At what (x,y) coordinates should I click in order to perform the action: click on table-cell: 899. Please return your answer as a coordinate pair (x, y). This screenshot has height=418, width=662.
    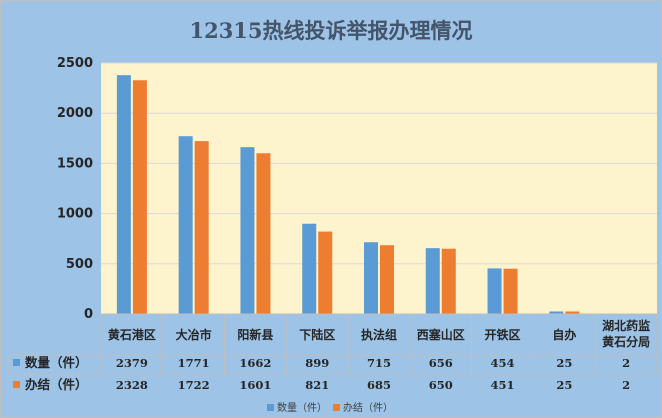
    Looking at the image, I should click on (317, 363).